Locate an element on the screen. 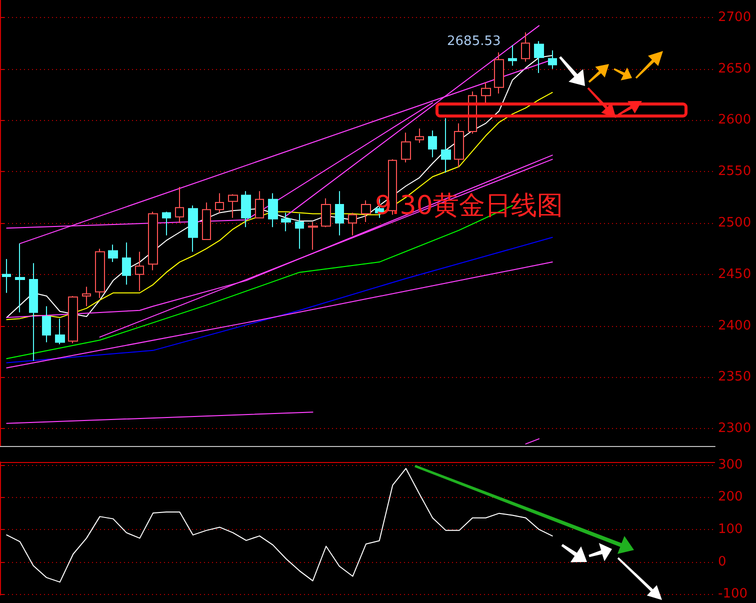 The height and width of the screenshot is (603, 756). y-tick-label: 2400 is located at coordinates (735, 326).